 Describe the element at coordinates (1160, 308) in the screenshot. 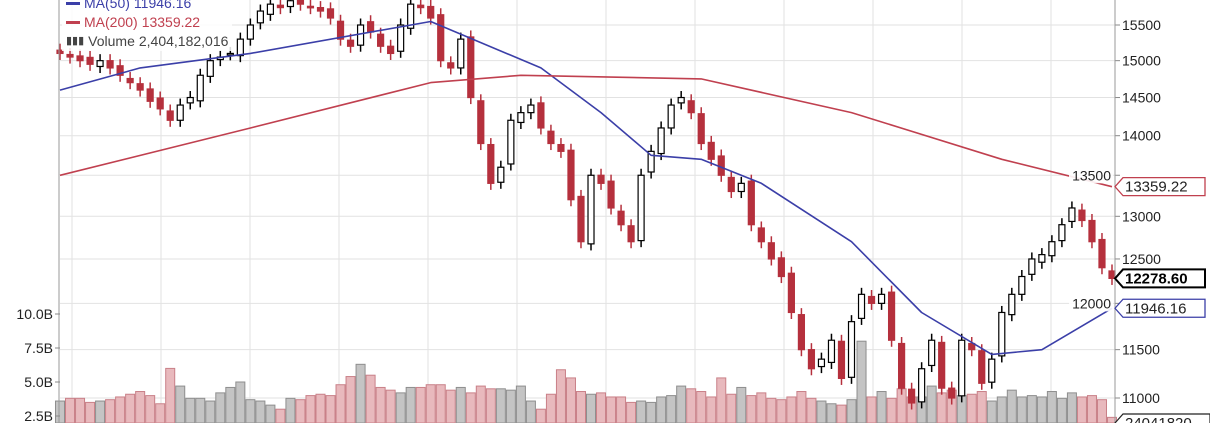

I see `ma50-value-tag-box` at that location.